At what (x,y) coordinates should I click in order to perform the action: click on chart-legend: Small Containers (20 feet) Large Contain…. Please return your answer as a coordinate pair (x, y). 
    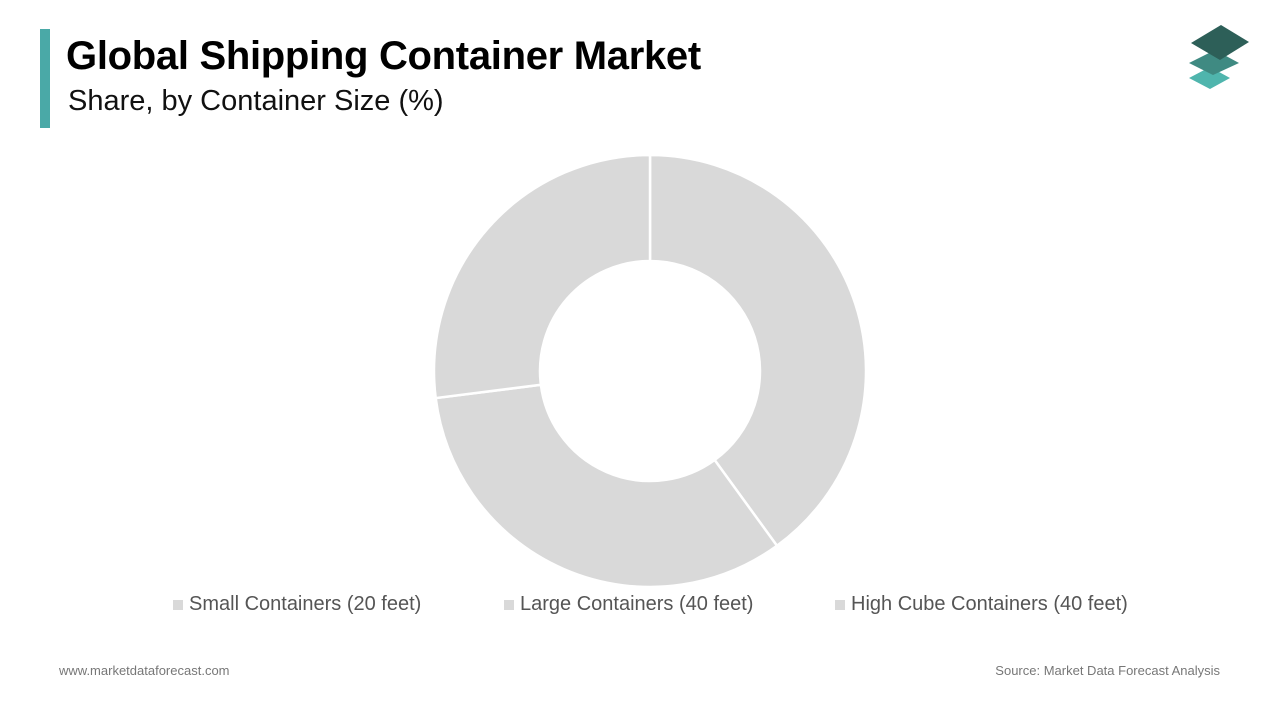
    Looking at the image, I should click on (640, 608).